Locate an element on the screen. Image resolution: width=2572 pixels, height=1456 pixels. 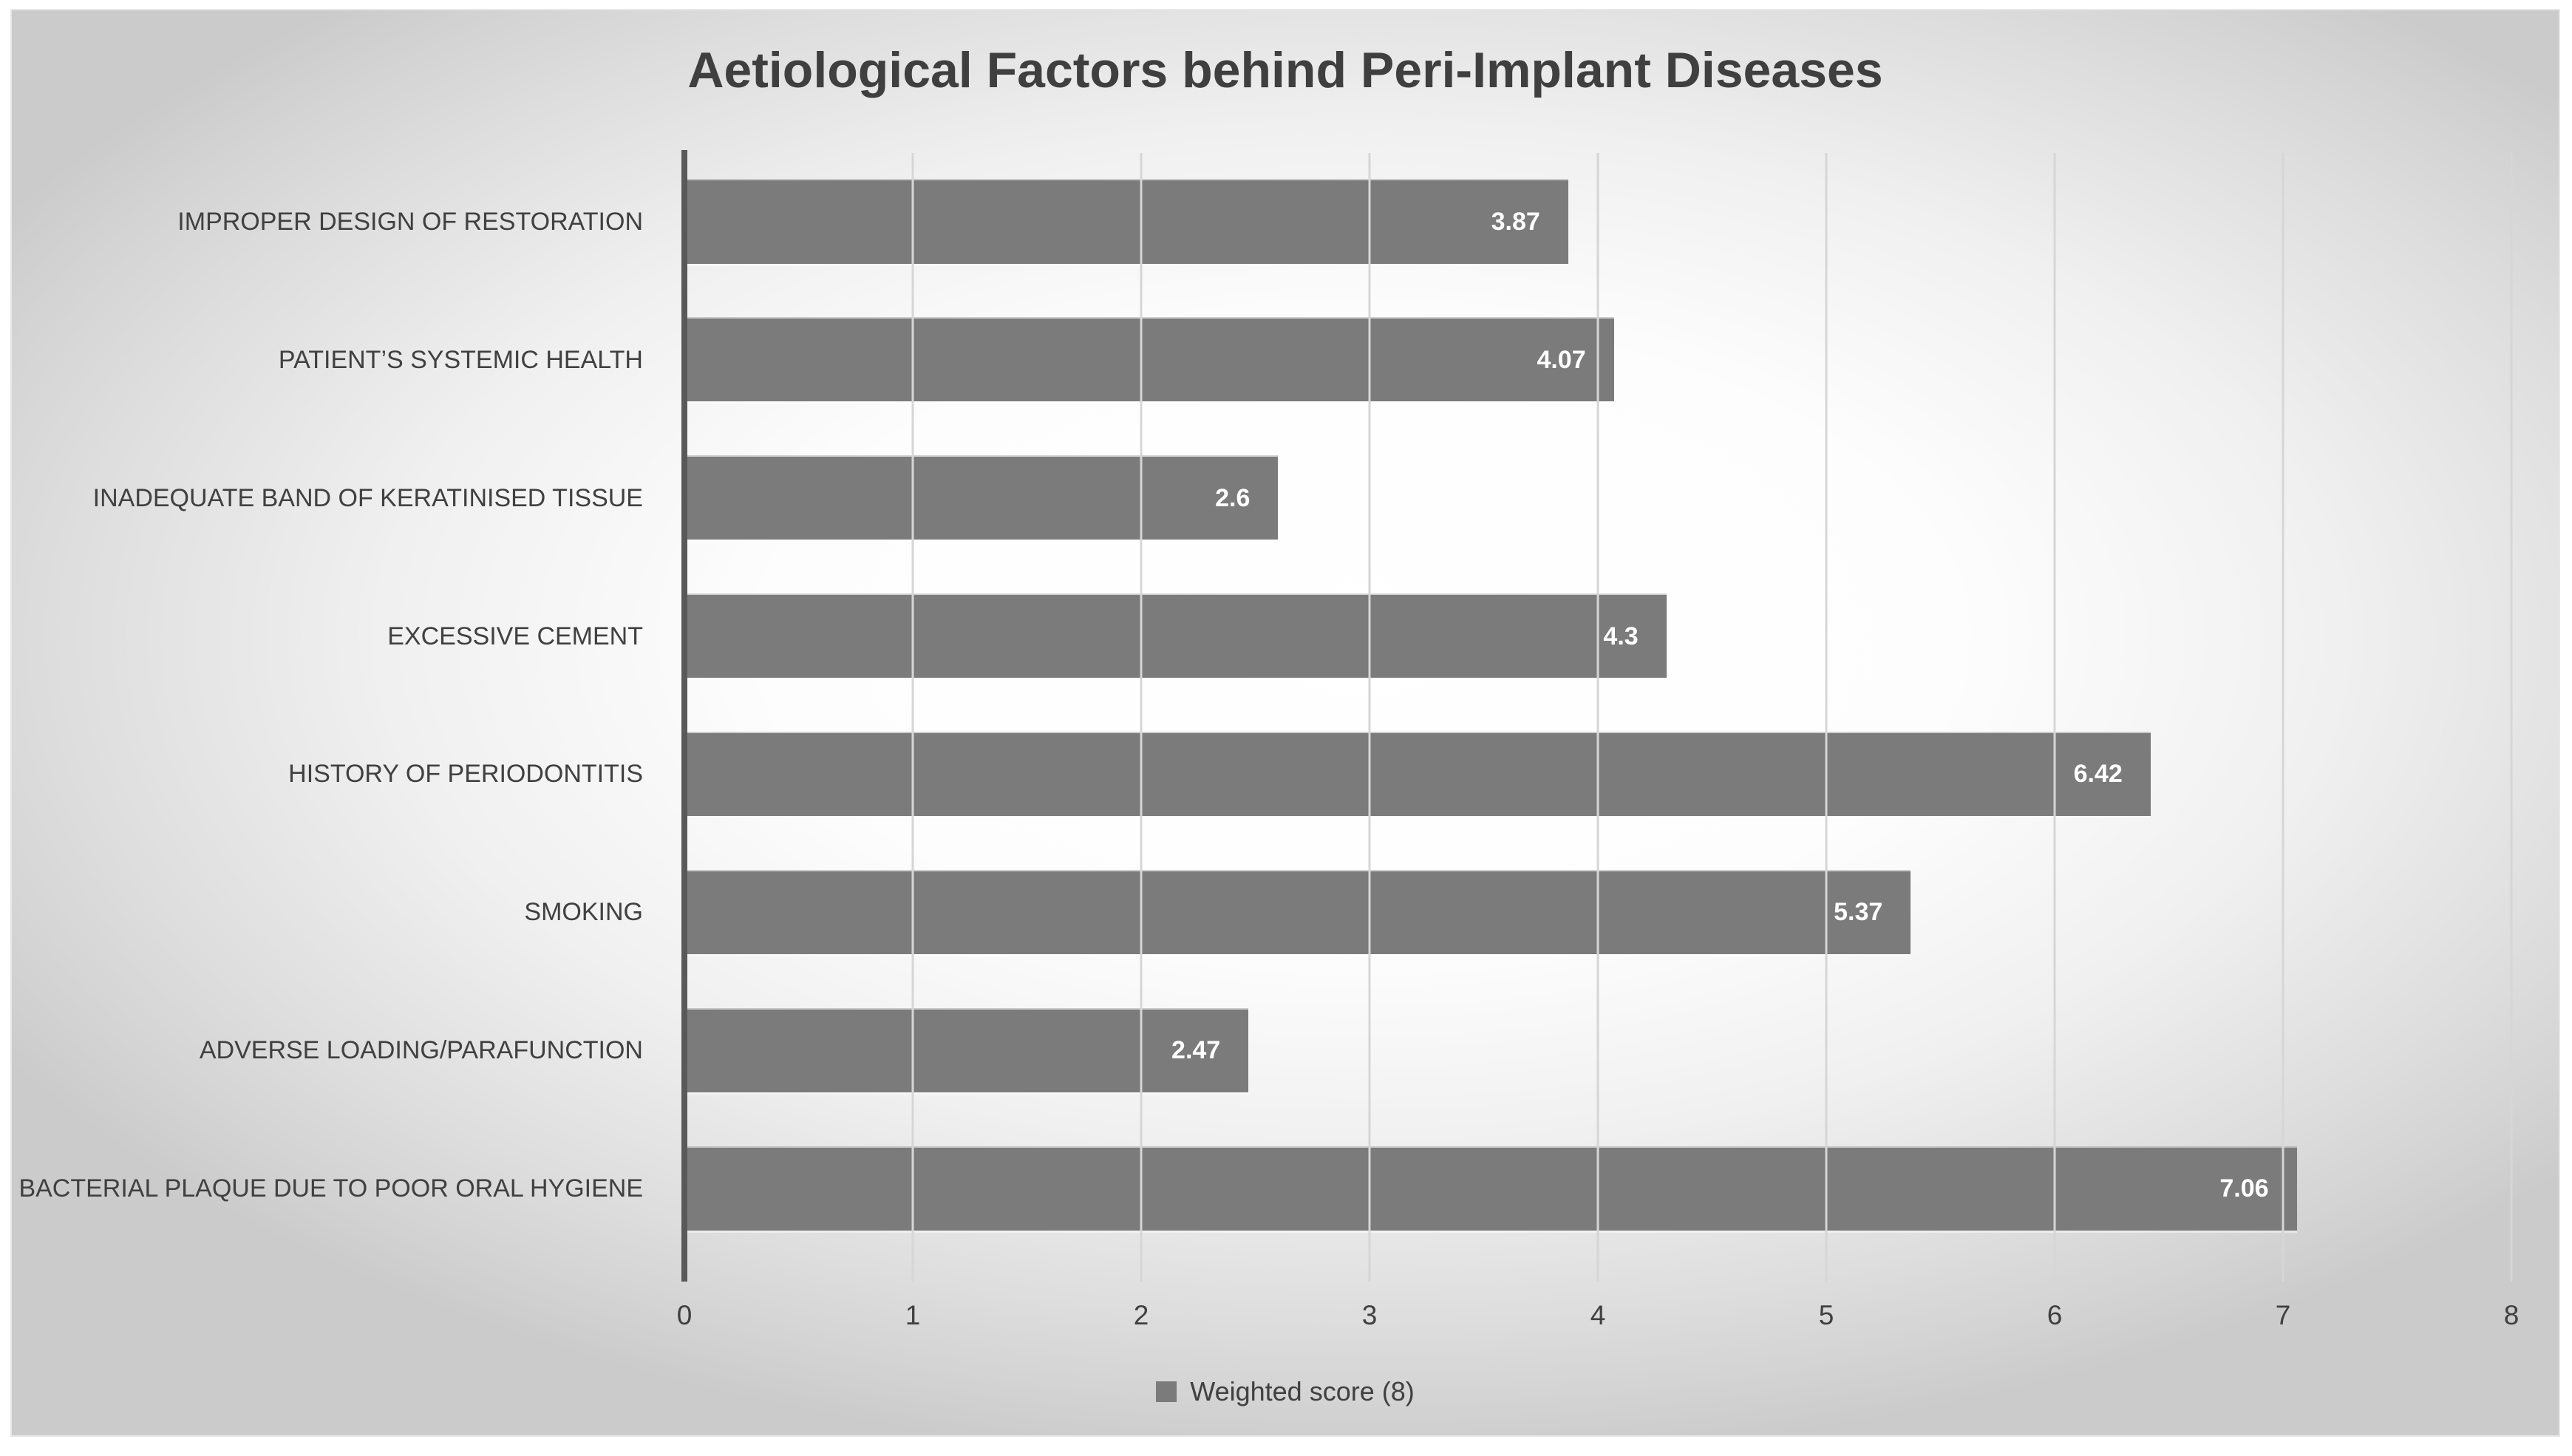
y-axis-line is located at coordinates (684, 716).